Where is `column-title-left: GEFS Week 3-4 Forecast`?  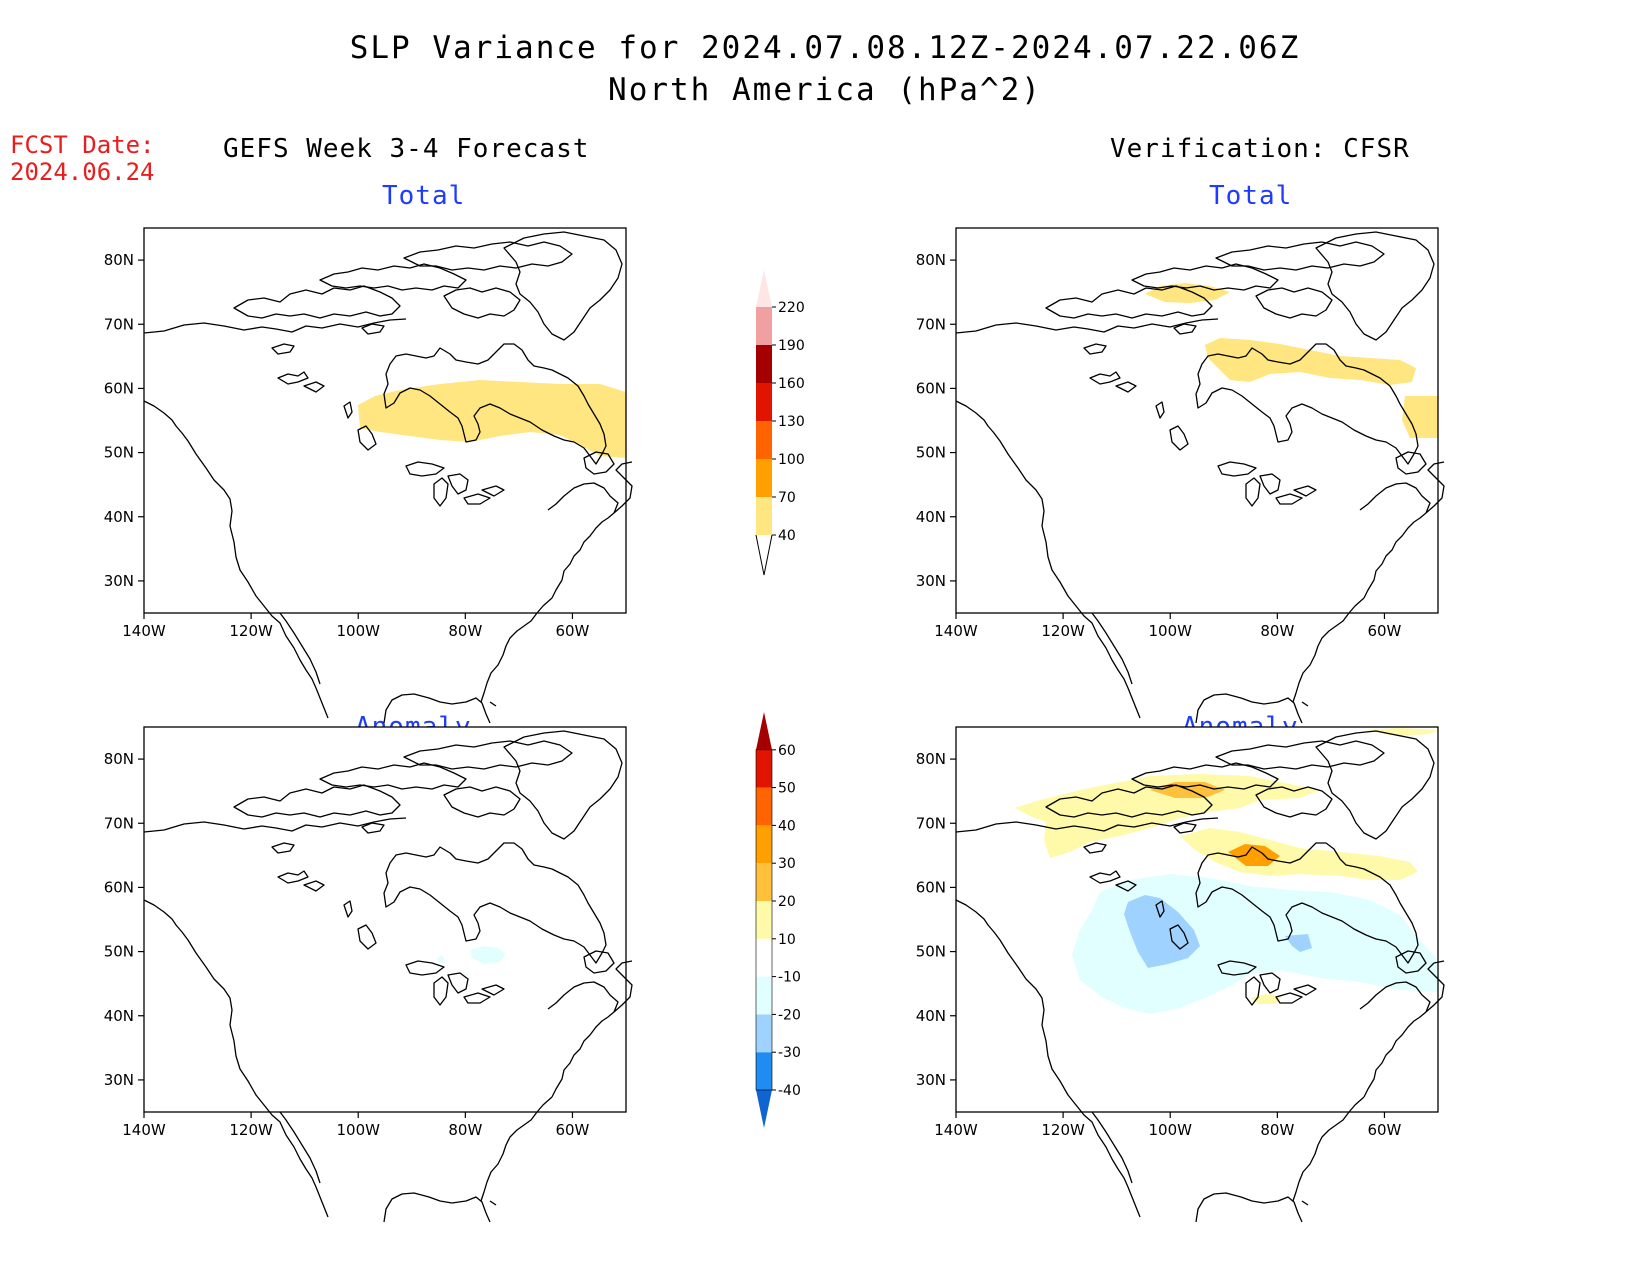 column-title-left: GEFS Week 3-4 Forecast is located at coordinates (406, 149).